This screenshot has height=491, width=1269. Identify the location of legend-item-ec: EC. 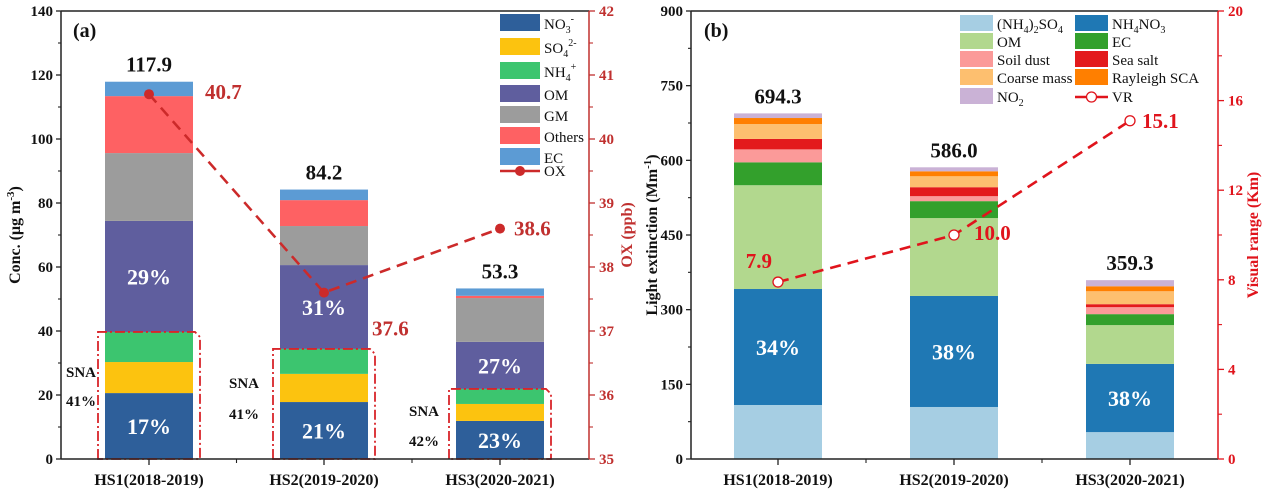
(1103, 42).